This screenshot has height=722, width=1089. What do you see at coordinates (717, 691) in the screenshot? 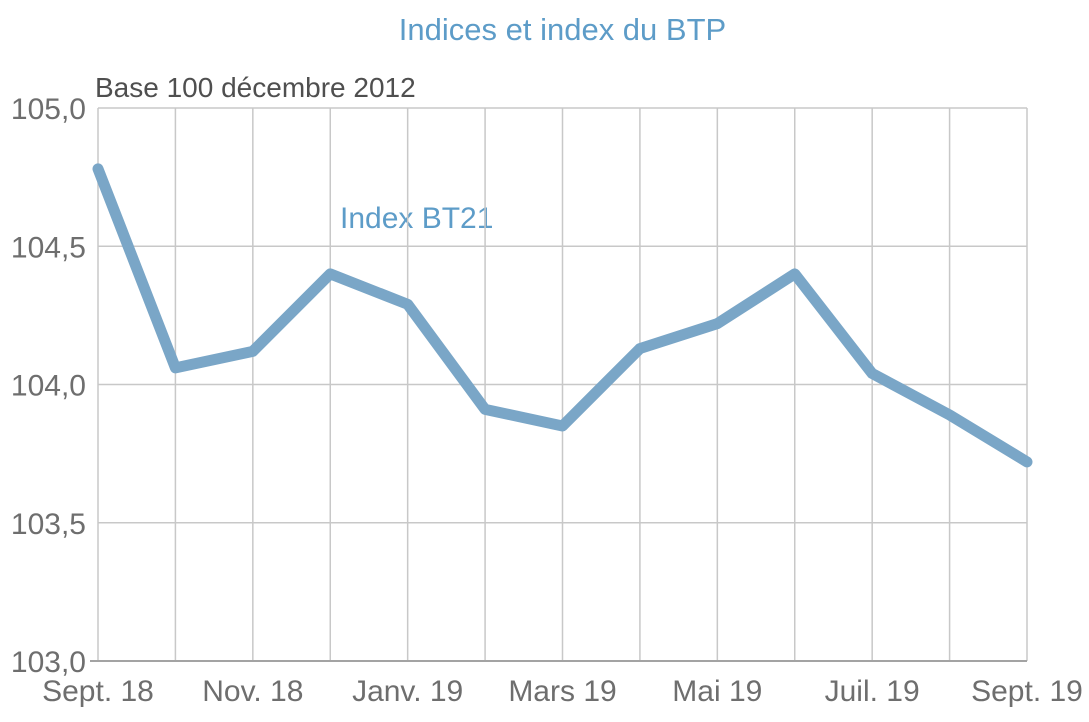
I see `x-tick-label: Mai 19` at bounding box center [717, 691].